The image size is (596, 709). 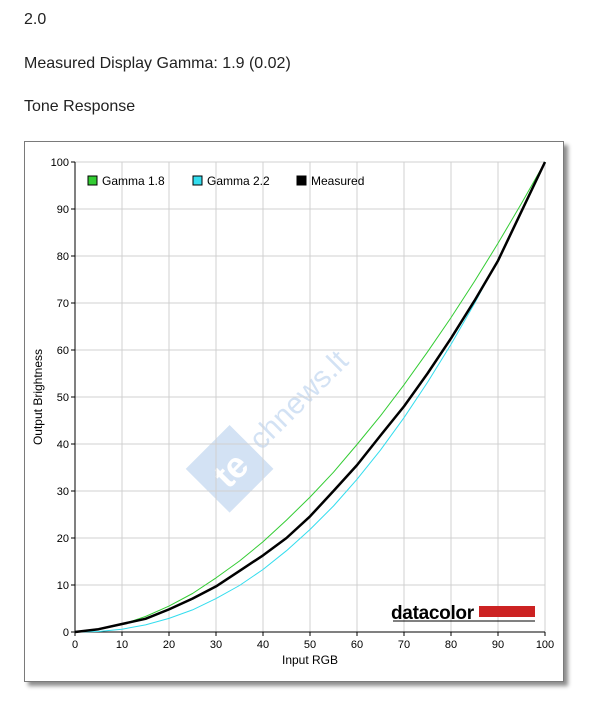 I want to click on x-tick-label: 30, so click(x=216, y=645).